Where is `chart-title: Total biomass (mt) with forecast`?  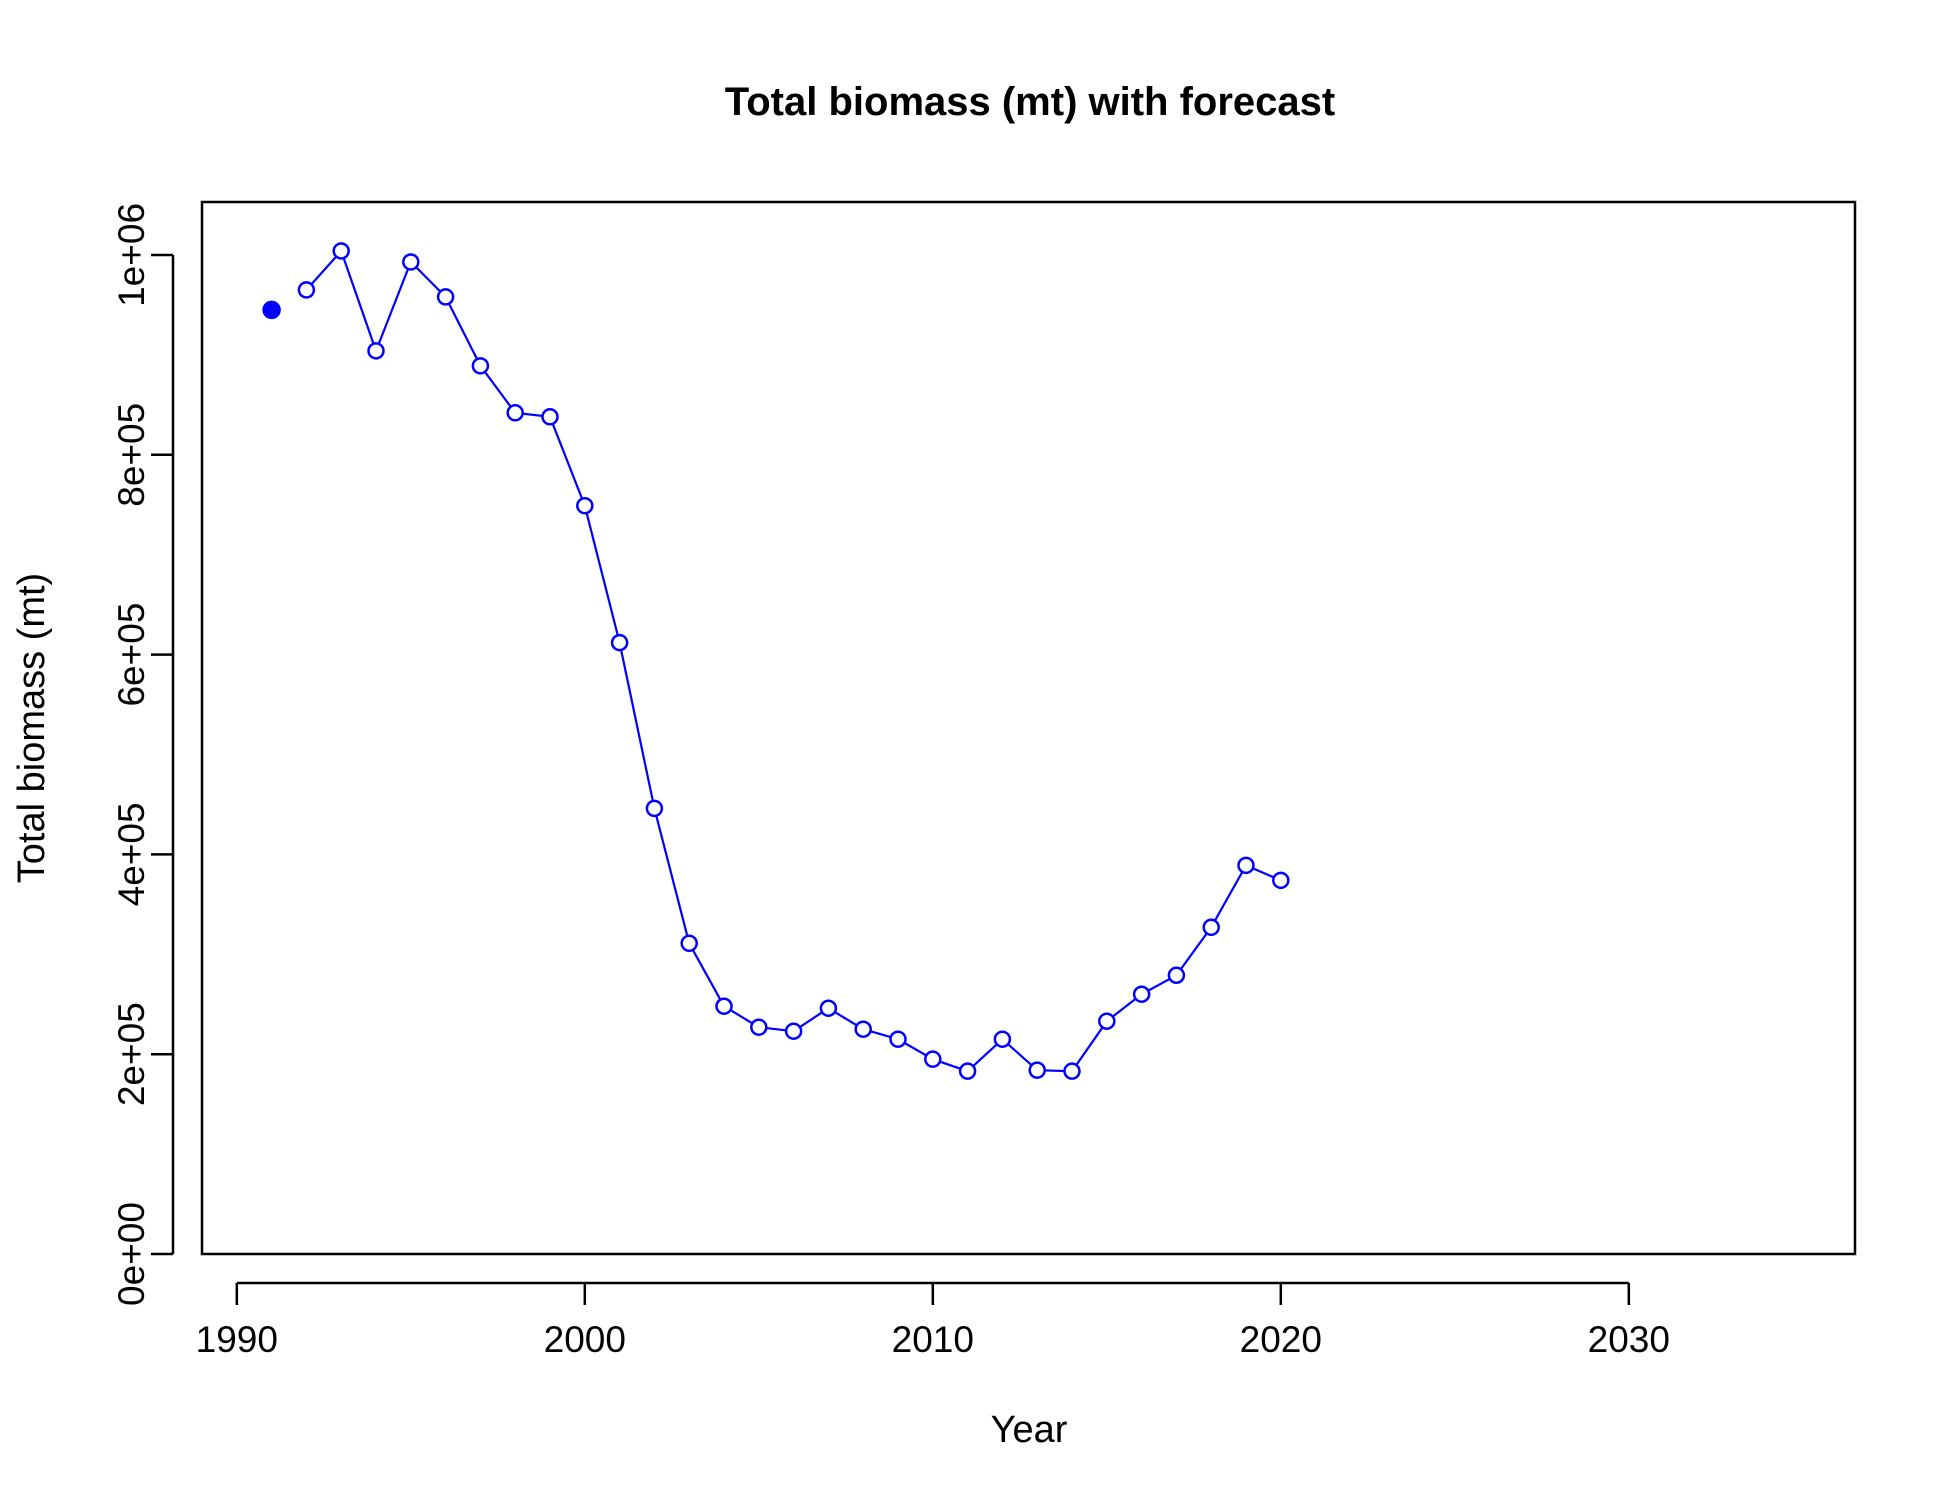
chart-title: Total biomass (mt) with forecast is located at coordinates (1030, 102).